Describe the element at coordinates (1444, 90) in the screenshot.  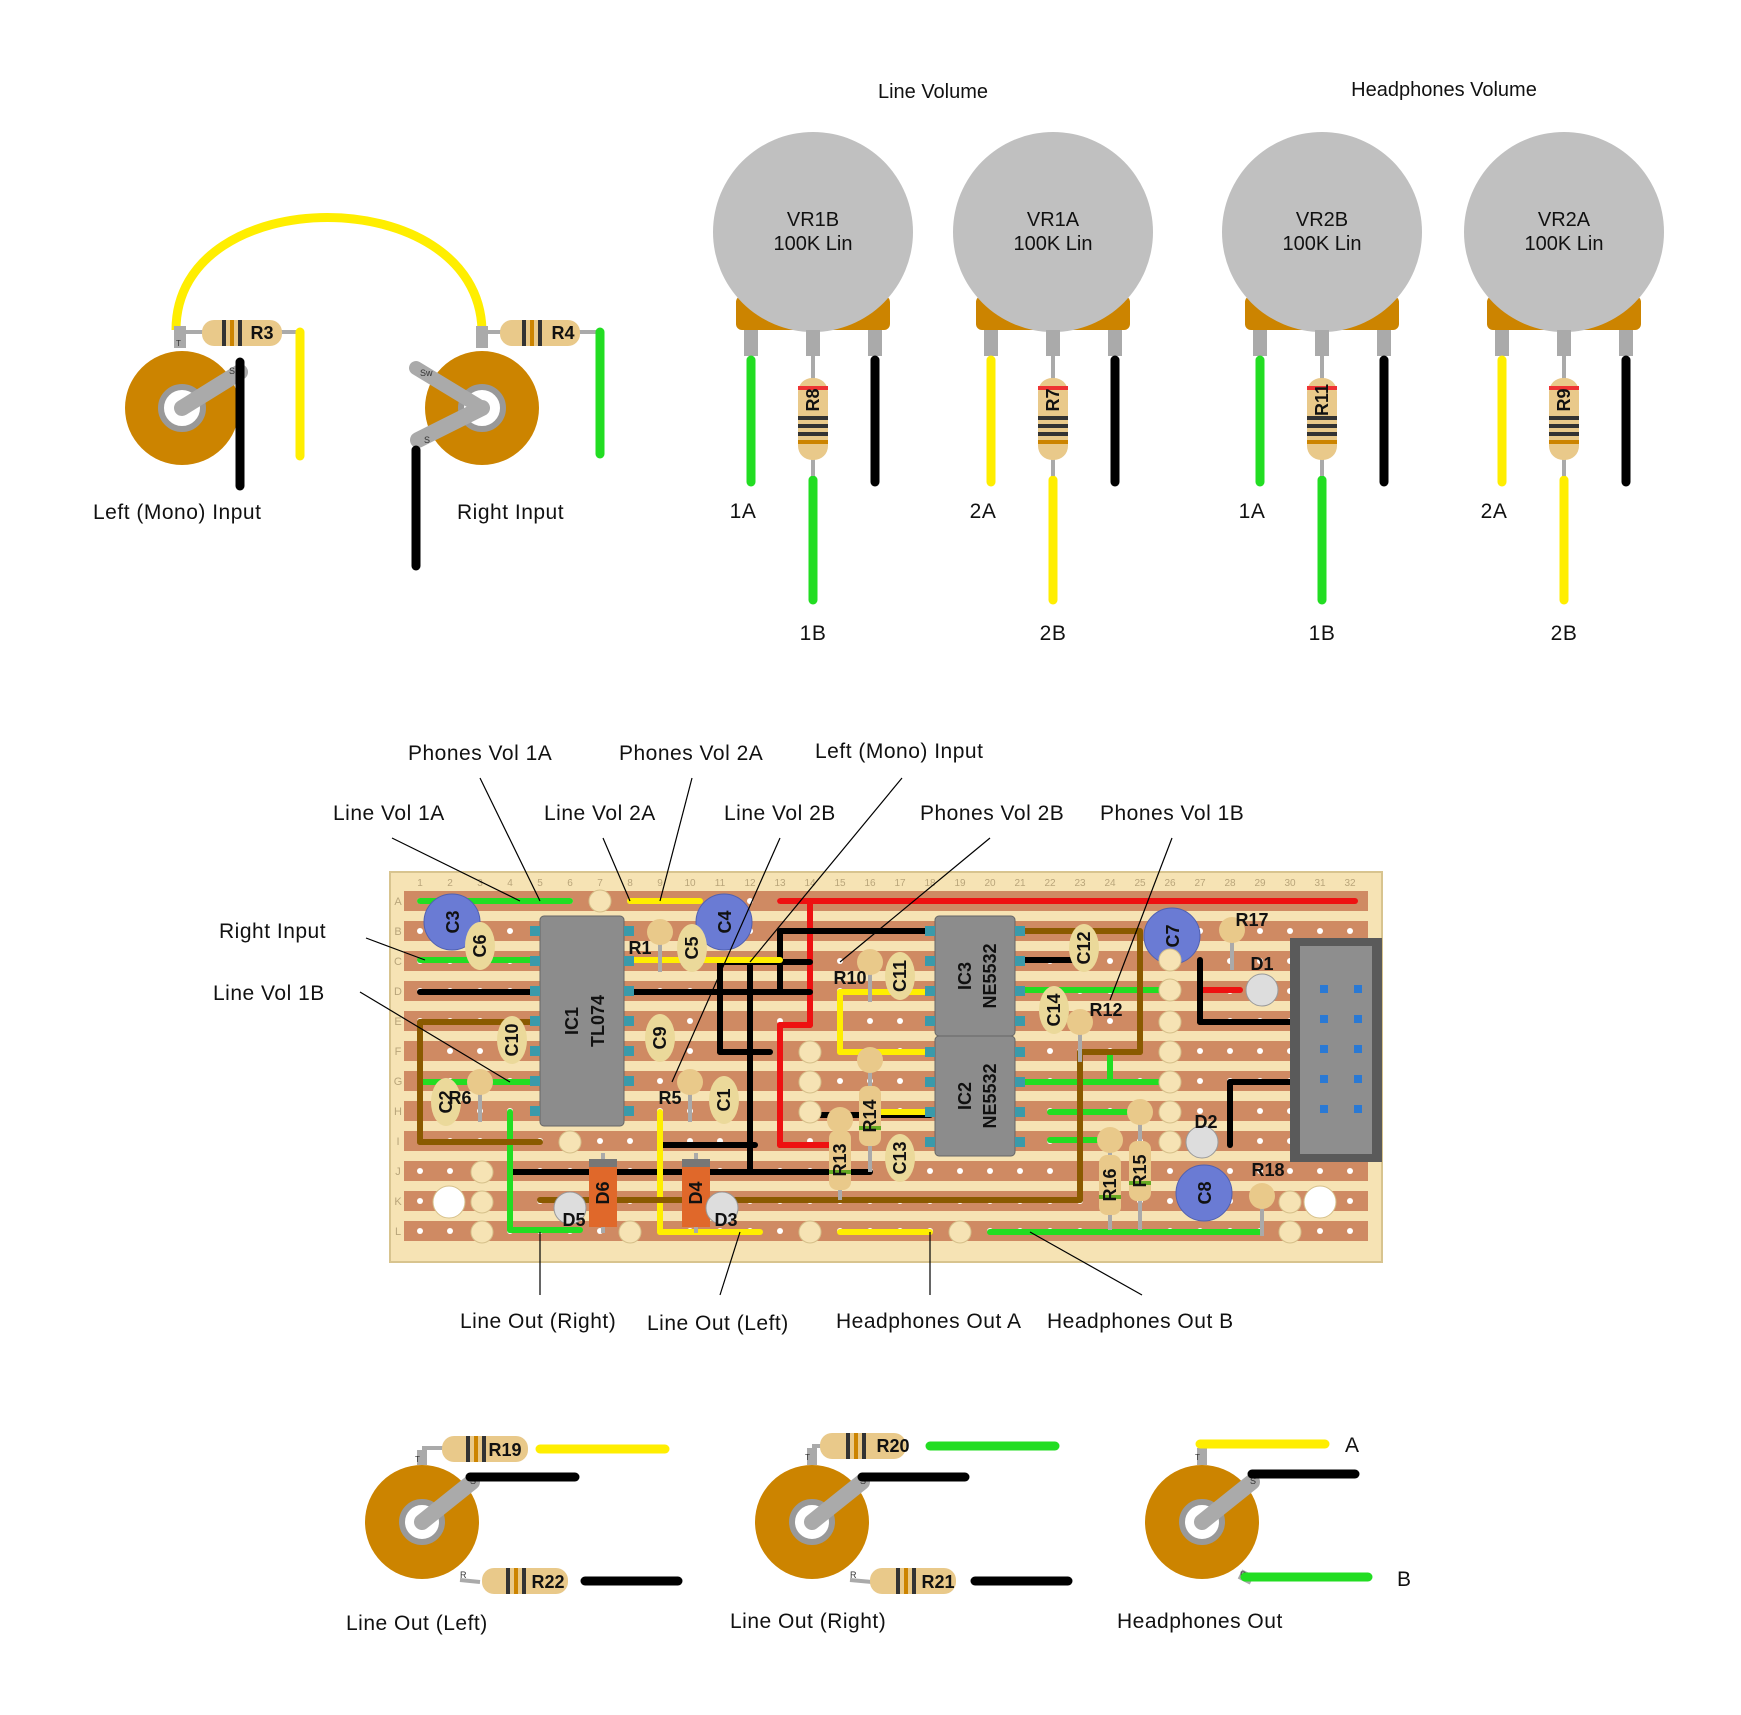
I see `headphones-volume-title: Headphones Volume` at that location.